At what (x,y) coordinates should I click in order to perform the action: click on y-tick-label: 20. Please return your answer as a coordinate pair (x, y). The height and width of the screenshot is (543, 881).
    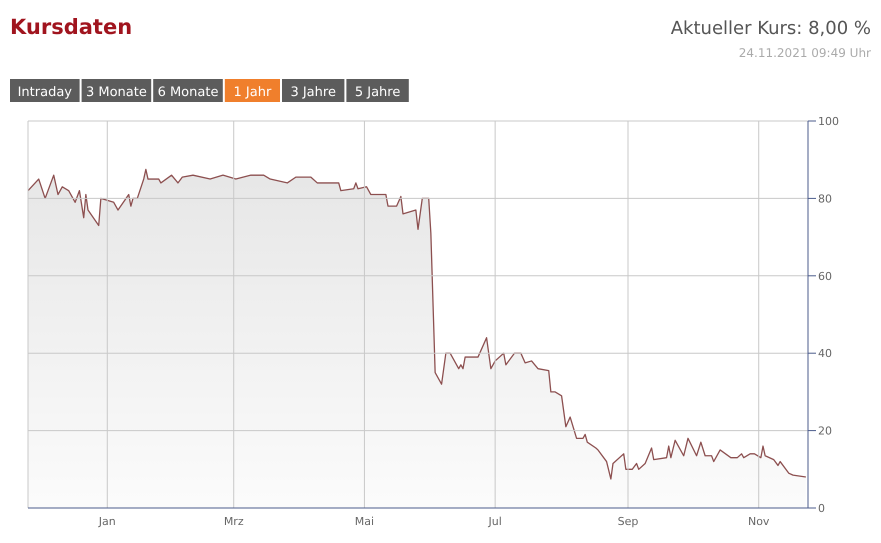
    Looking at the image, I should click on (825, 431).